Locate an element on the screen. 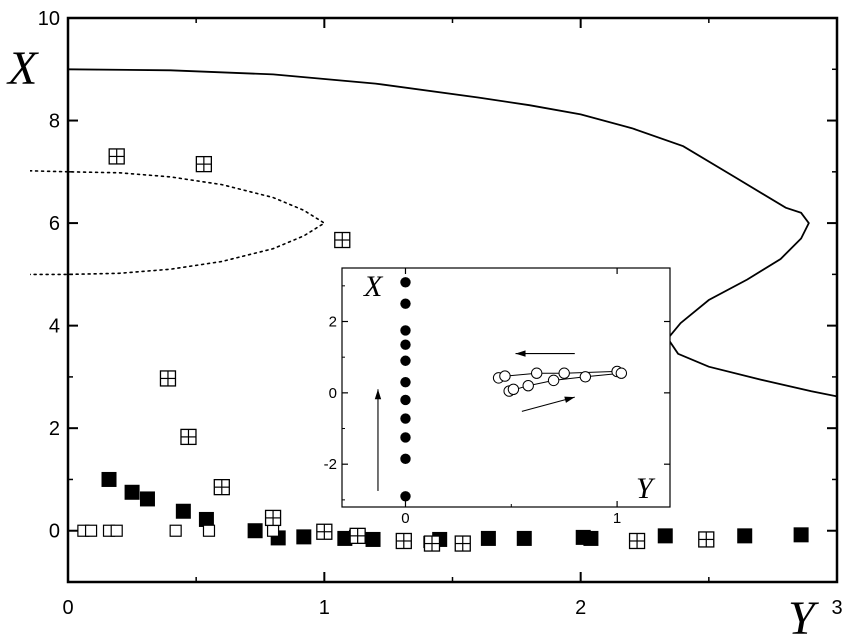  inset-axis-ticks is located at coordinates (506, 387).